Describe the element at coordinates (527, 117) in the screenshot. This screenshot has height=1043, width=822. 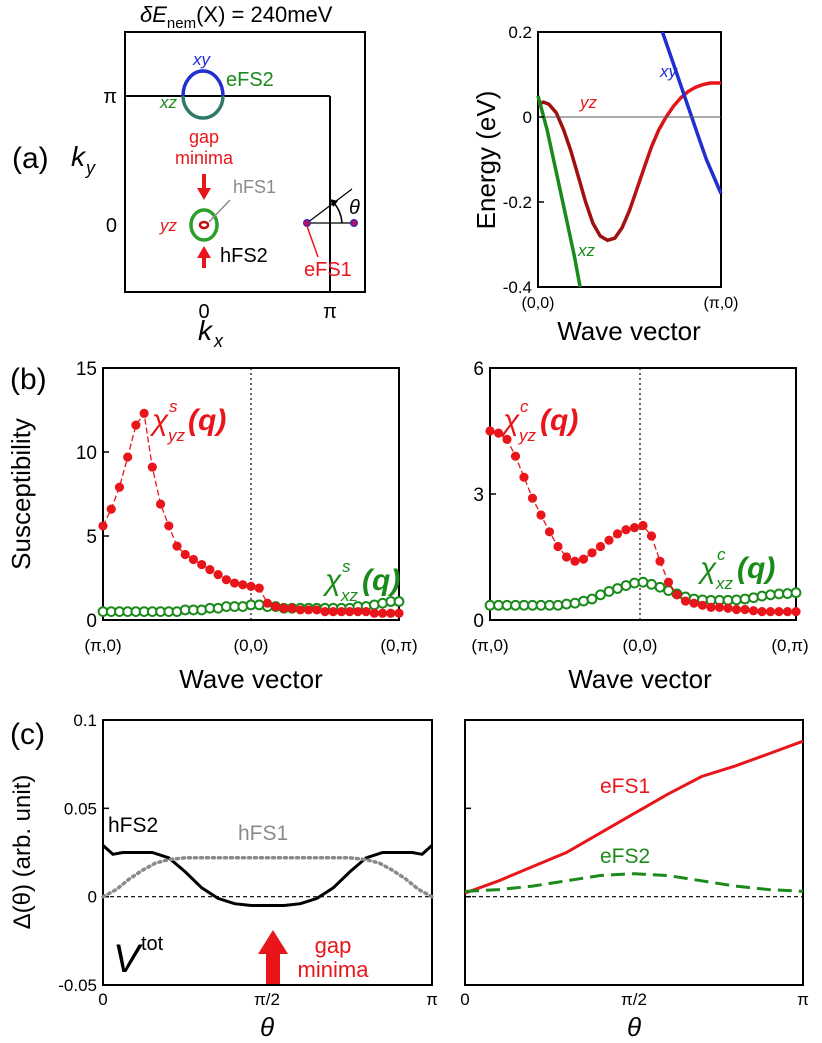
I see `band-ytick-label: 0` at that location.